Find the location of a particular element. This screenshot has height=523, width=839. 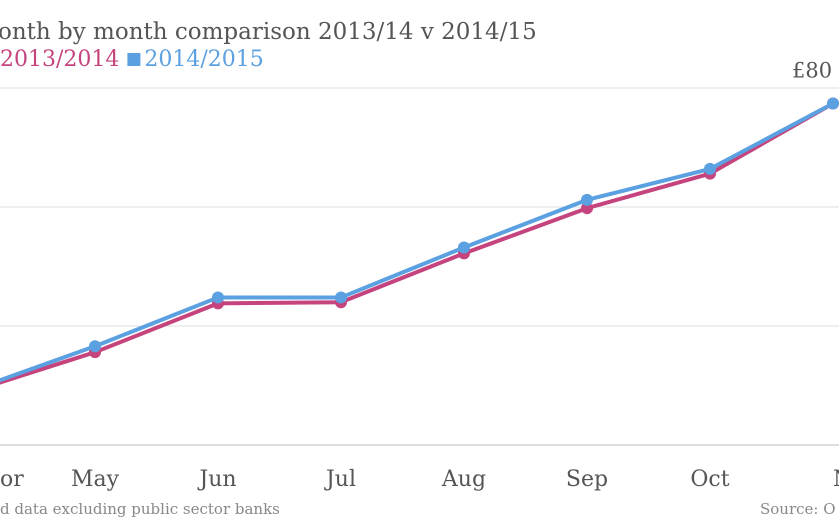

x-tick-label: Aug is located at coordinates (463, 479).